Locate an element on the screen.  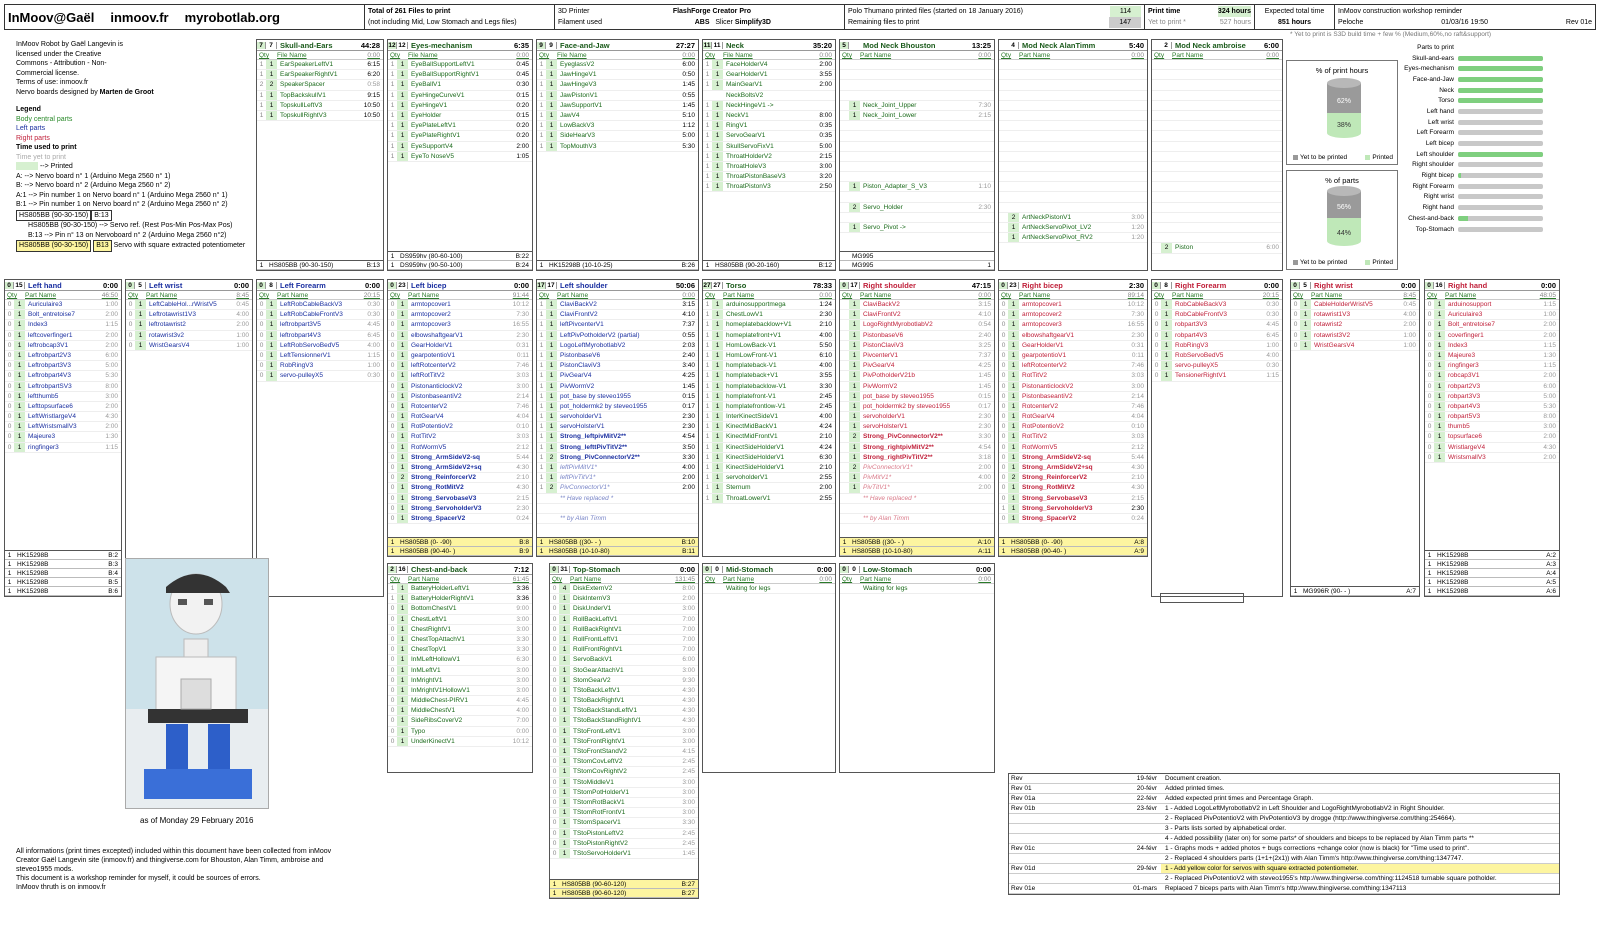
part-row: 0 1 DiskInternV3 2:00 is located at coordinates (624, 599).